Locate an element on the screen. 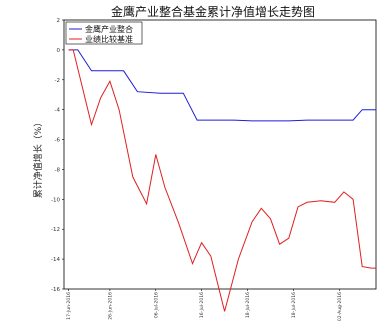  y-tick-label: -8 is located at coordinates (58, 170).